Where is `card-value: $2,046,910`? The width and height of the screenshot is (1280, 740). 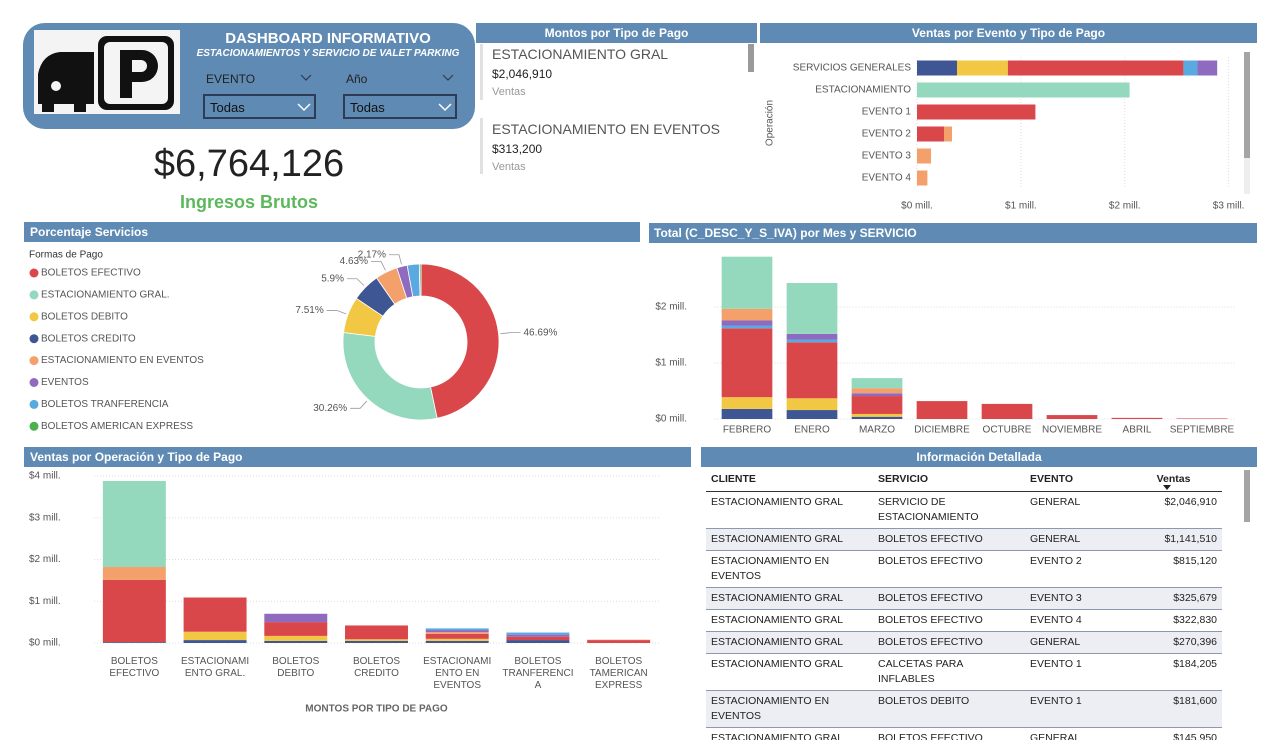 card-value: $2,046,910 is located at coordinates (522, 74).